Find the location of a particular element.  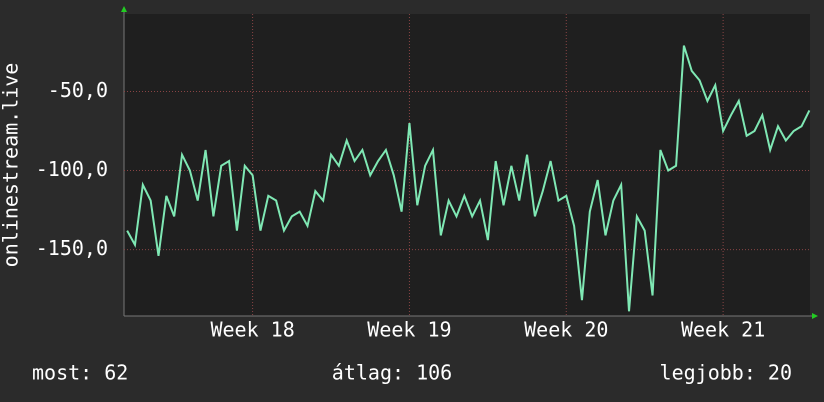

x-tick-label: Week 18 is located at coordinates (252, 330).